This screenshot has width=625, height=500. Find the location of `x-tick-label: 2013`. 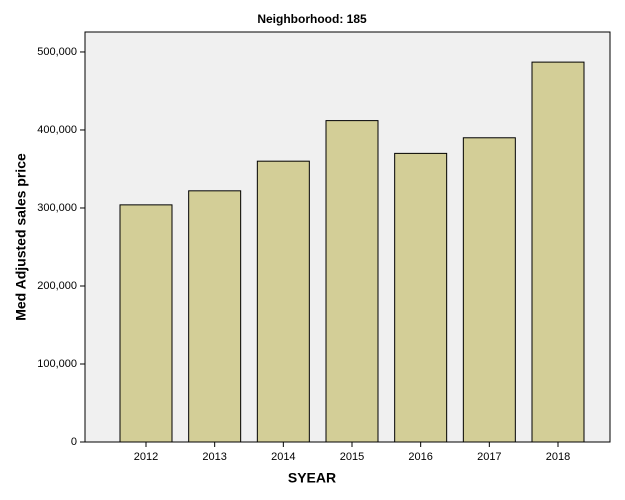

x-tick-label: 2013 is located at coordinates (214, 457).